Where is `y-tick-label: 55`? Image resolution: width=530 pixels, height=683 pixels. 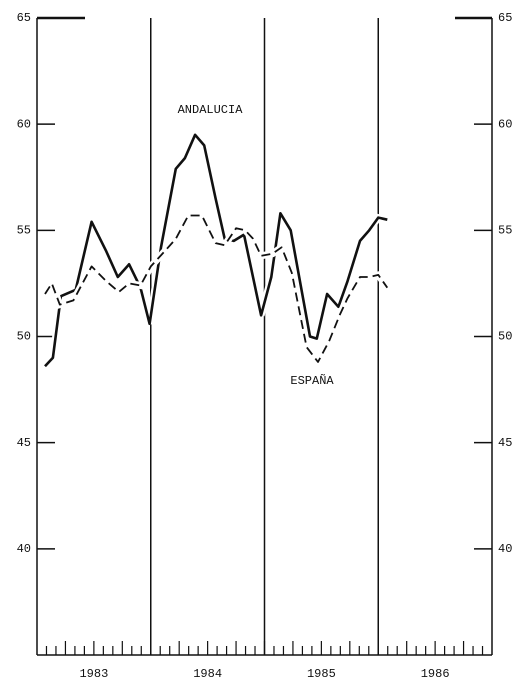
y-tick-label: 55 is located at coordinates (24, 231).